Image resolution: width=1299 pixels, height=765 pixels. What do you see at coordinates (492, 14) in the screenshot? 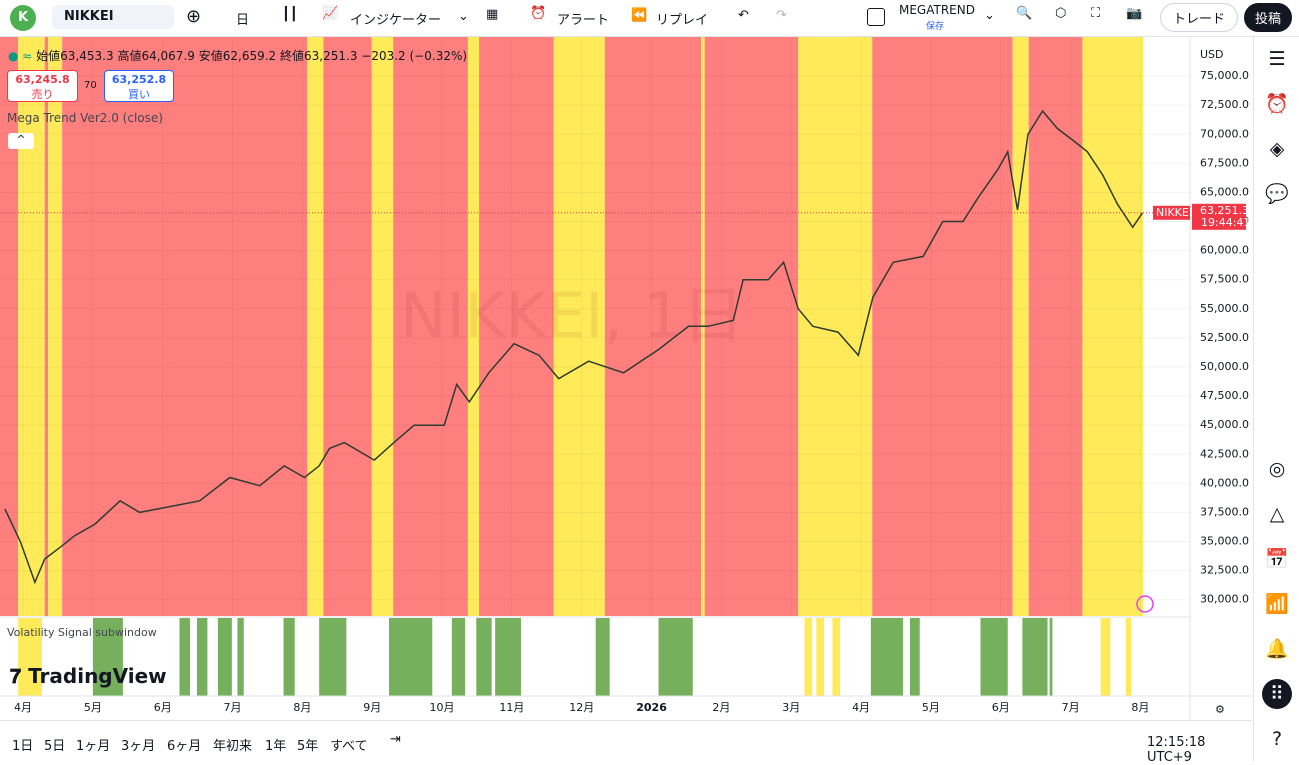
I see `layouts: ▦` at bounding box center [492, 14].